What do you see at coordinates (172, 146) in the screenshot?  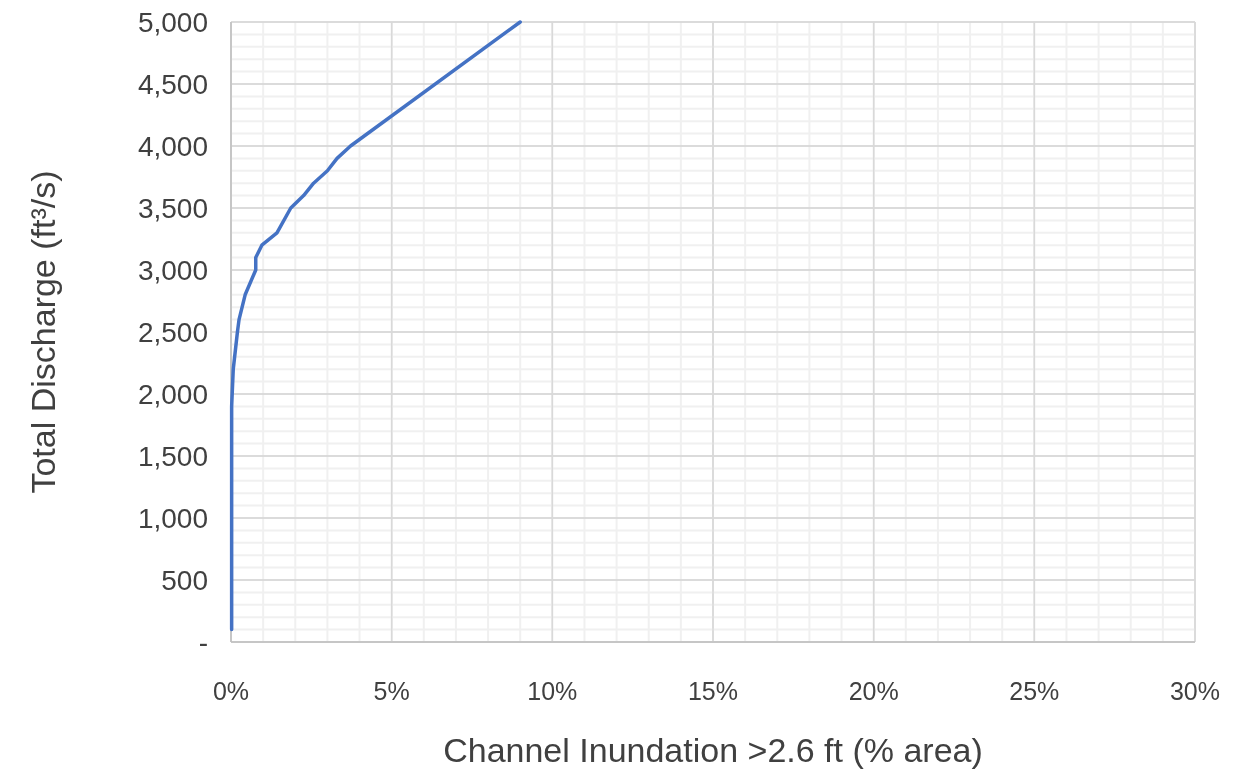 I see `y-tick-label: 4,000` at bounding box center [172, 146].